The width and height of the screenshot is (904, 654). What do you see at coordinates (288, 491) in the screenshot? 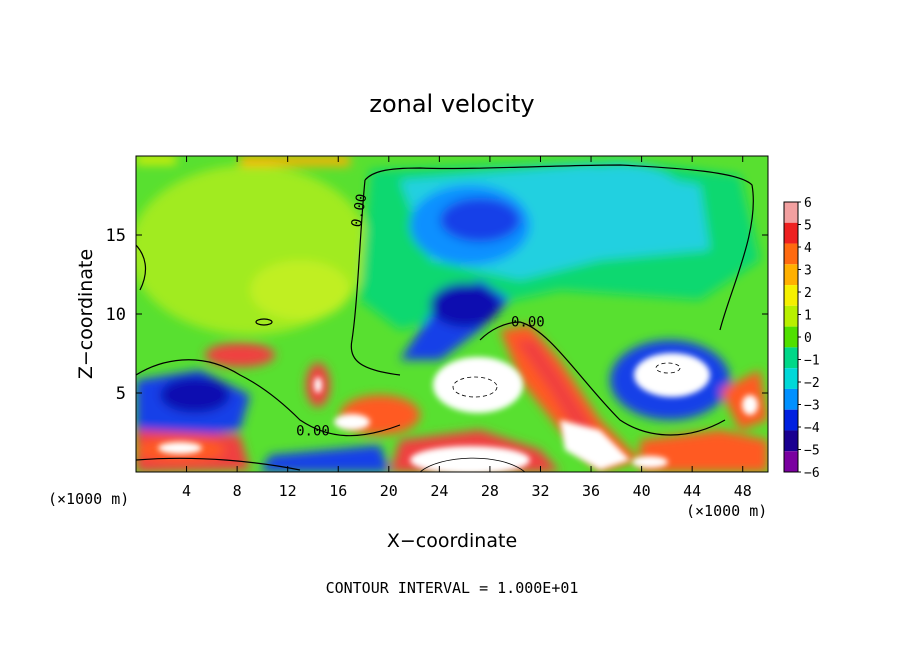
I see `x-tick-label: 12` at bounding box center [288, 491].